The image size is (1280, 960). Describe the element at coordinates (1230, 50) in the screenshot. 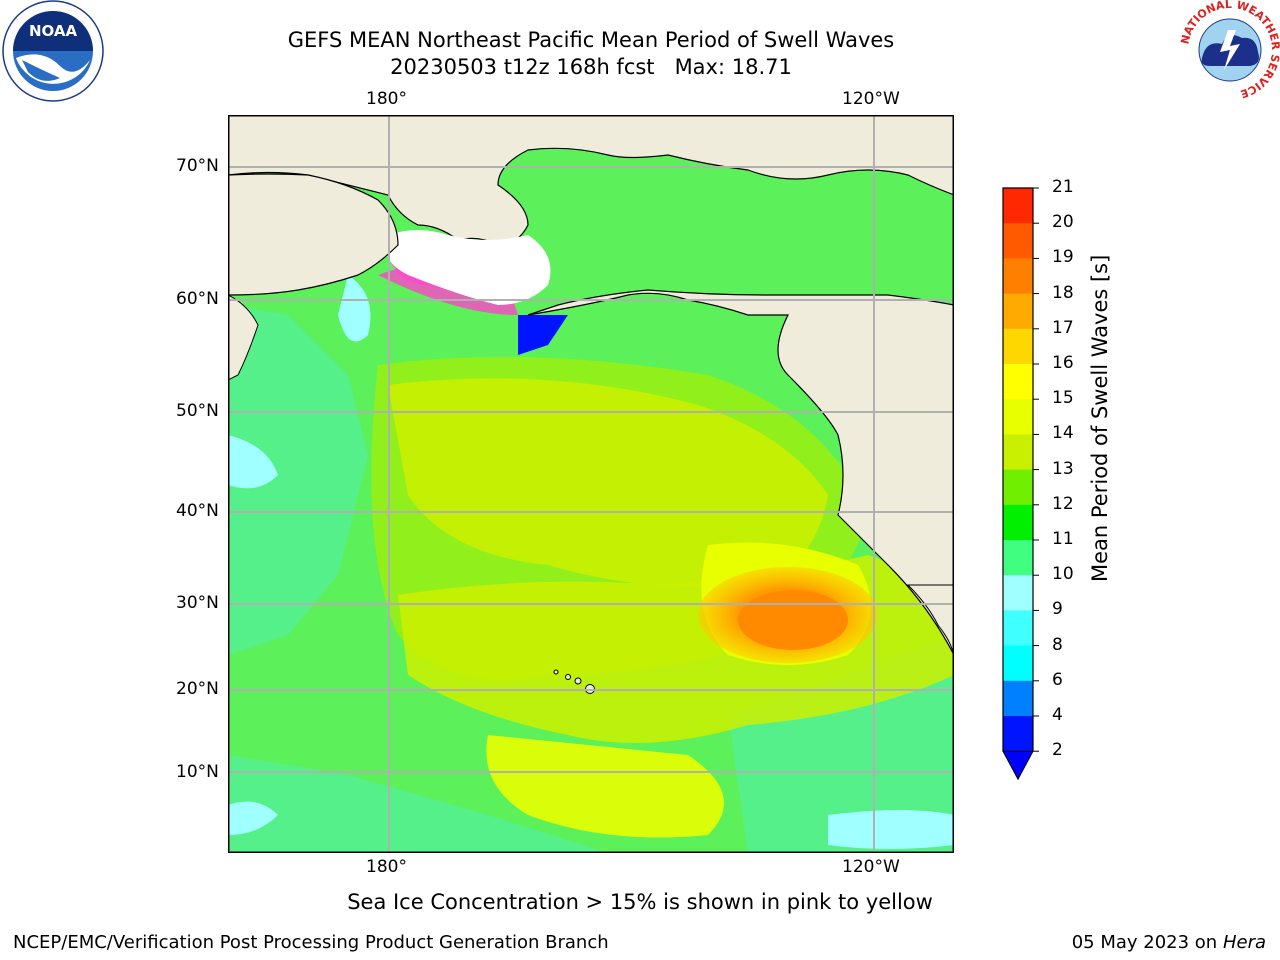

I see `nws-logo: NATIONAL WEATHER SERVICE` at that location.